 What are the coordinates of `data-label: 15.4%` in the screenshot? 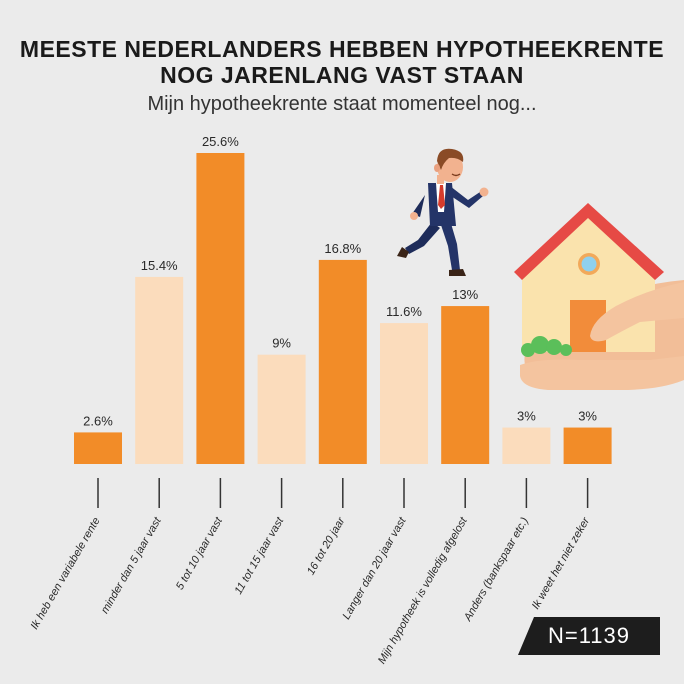 It's located at (159, 265).